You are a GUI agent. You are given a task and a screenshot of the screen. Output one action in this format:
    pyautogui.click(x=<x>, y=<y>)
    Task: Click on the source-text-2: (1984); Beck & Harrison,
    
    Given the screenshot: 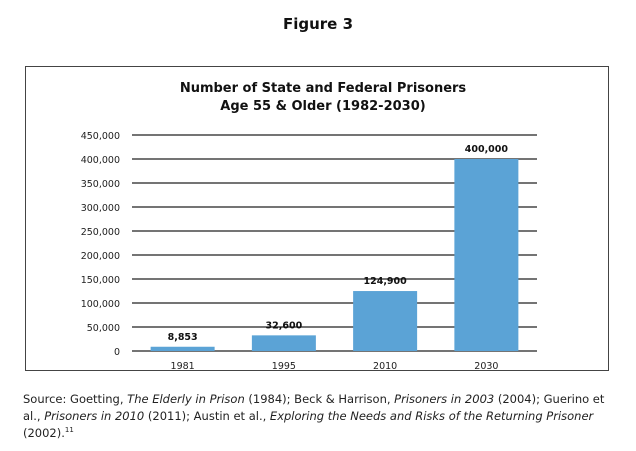 What is the action you would take?
    pyautogui.click(x=319, y=399)
    